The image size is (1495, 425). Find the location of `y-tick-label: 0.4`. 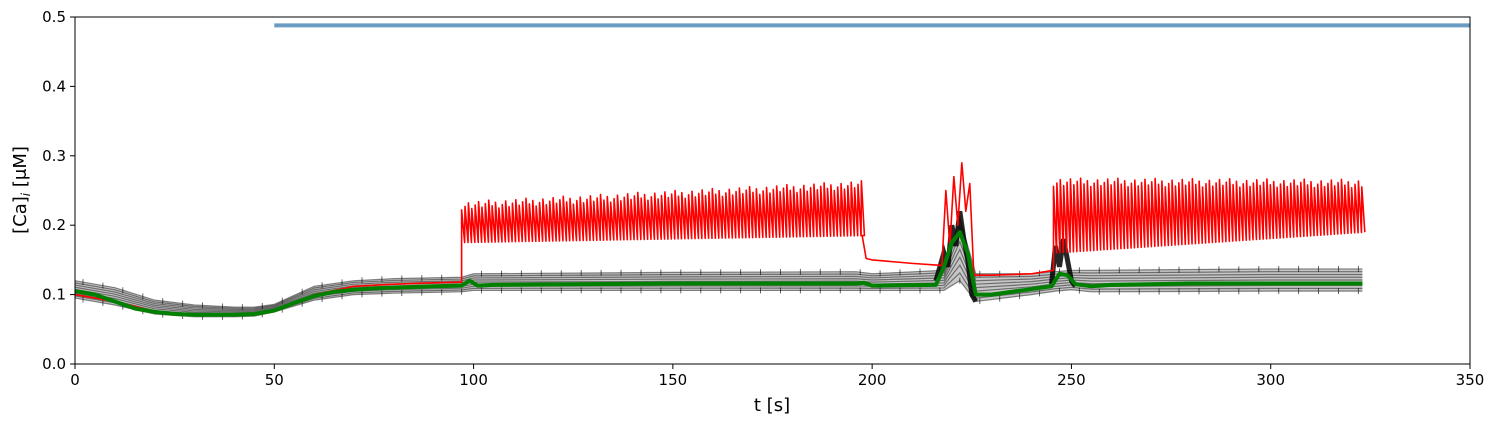

y-tick-label: 0.4 is located at coordinates (54, 86).